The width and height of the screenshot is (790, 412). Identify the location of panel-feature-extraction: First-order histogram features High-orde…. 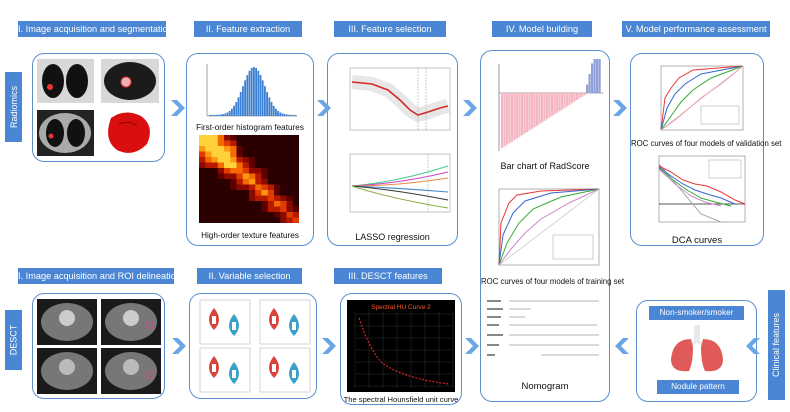
(250, 149).